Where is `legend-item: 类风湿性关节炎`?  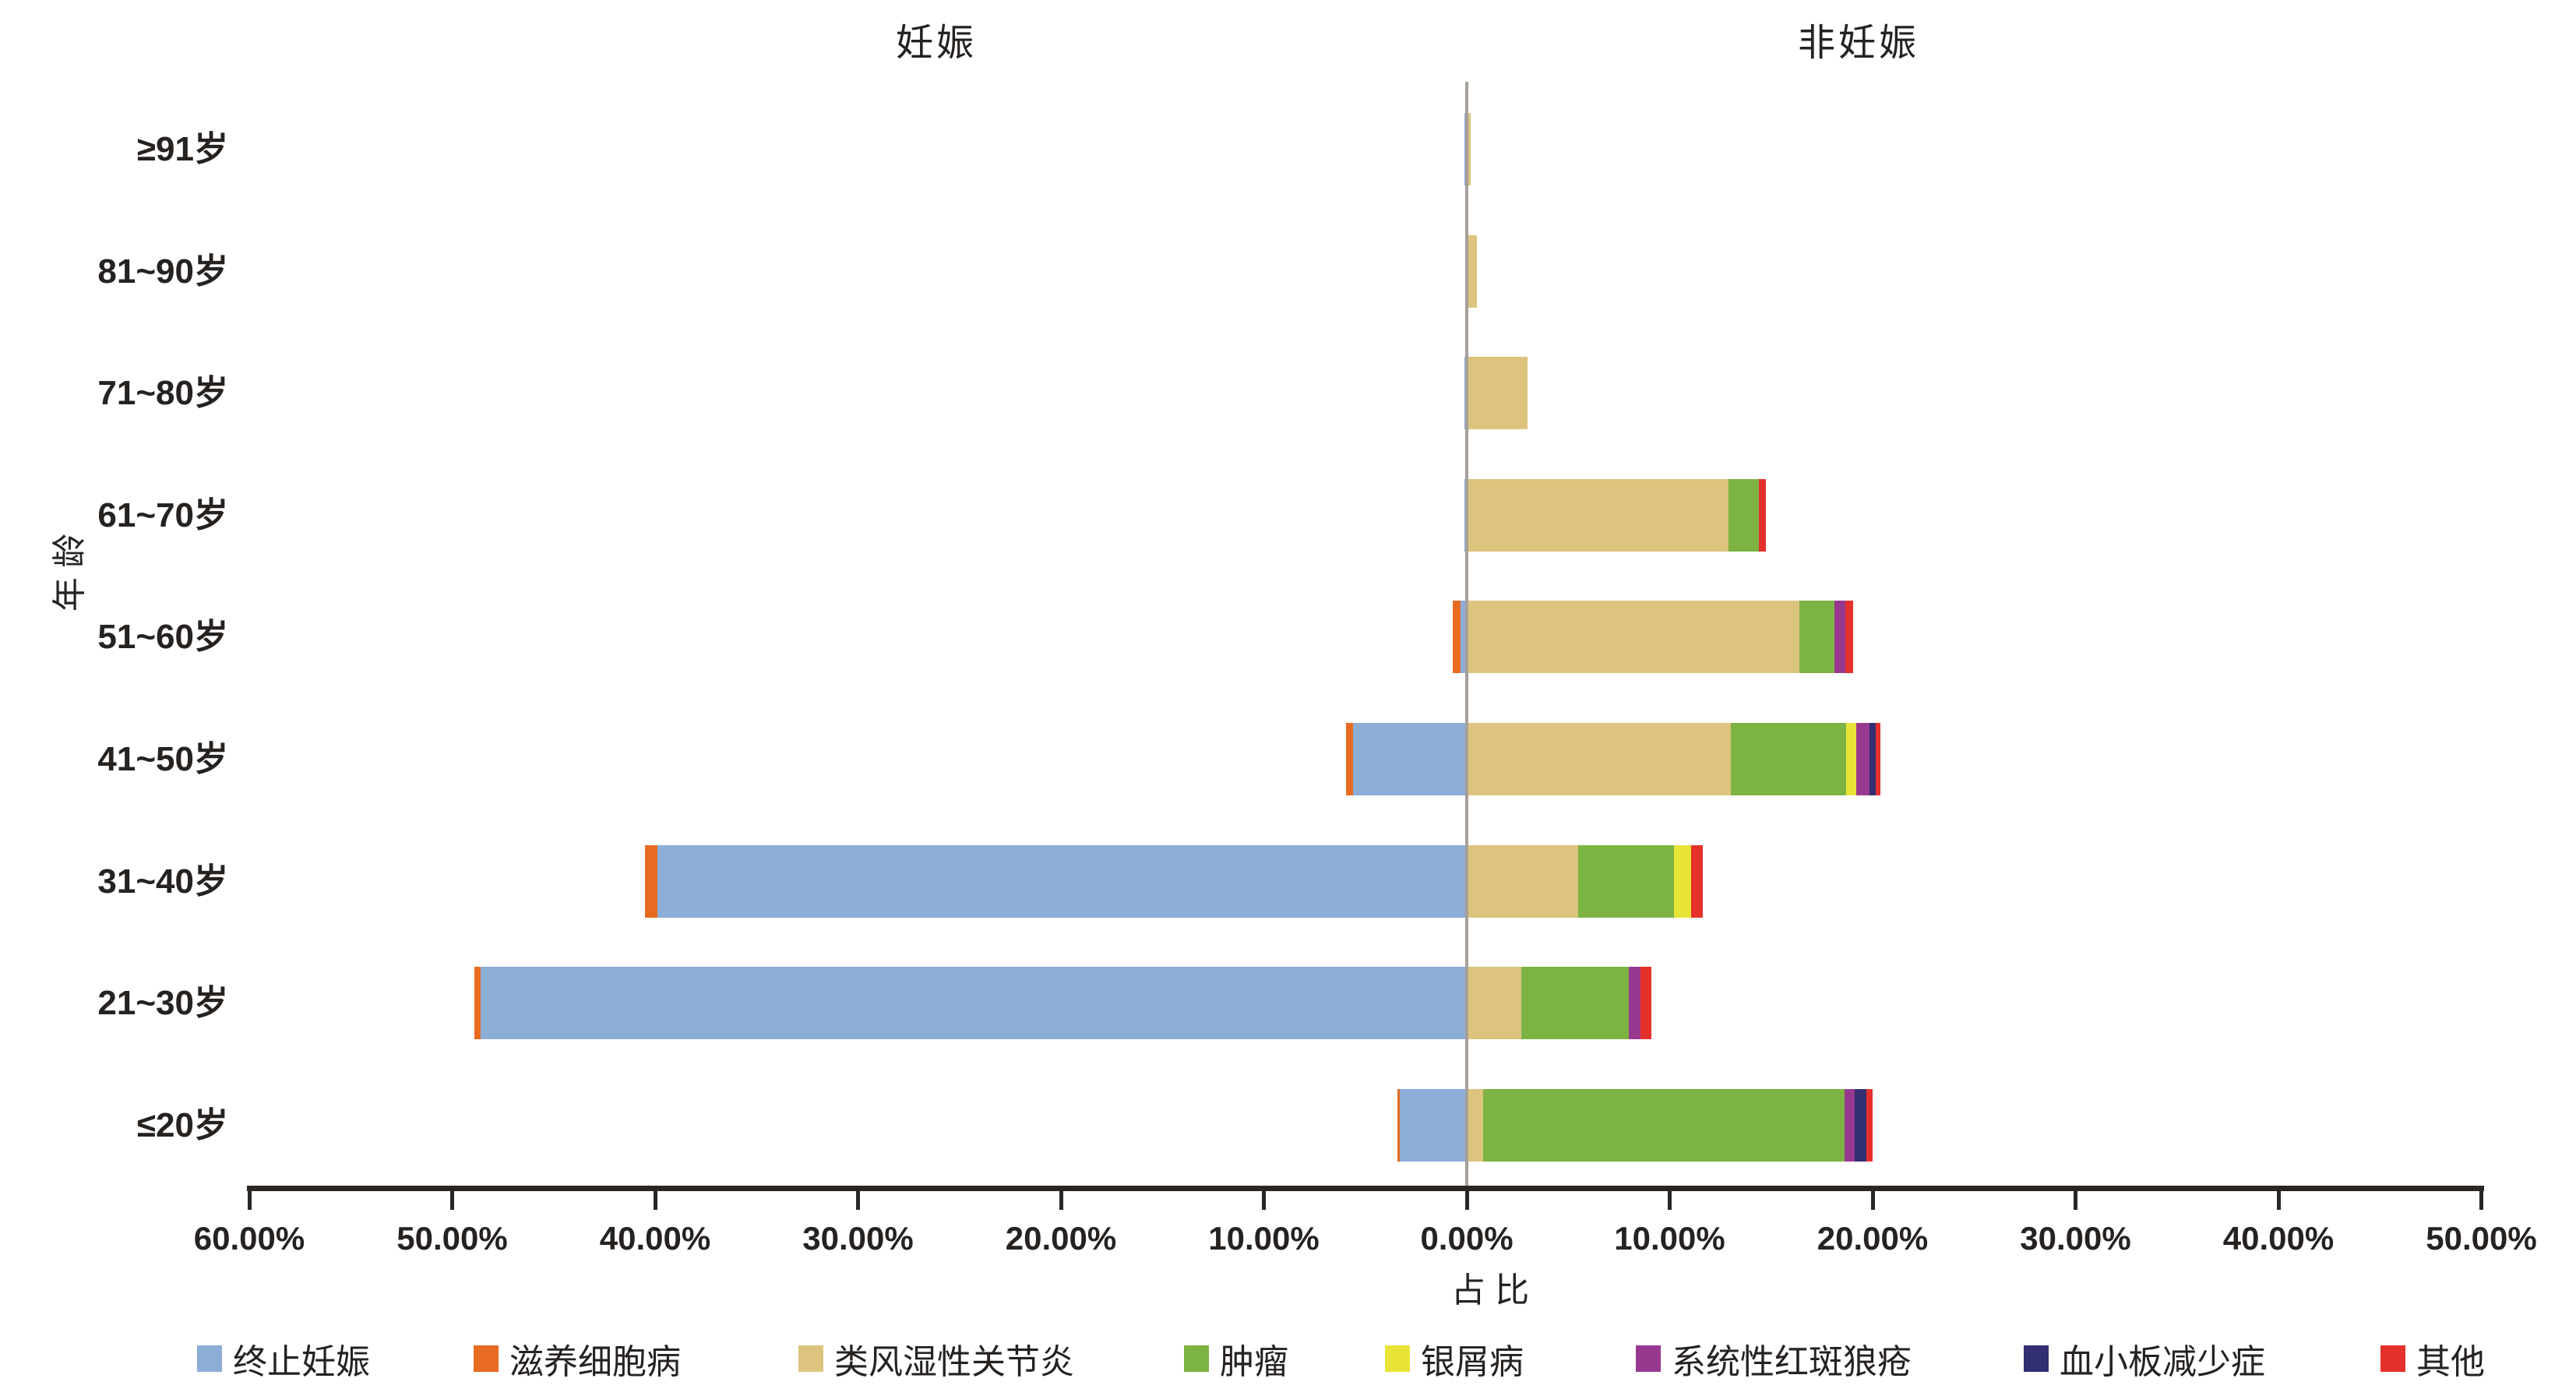
legend-item: 类风湿性关节炎 is located at coordinates (936, 1359).